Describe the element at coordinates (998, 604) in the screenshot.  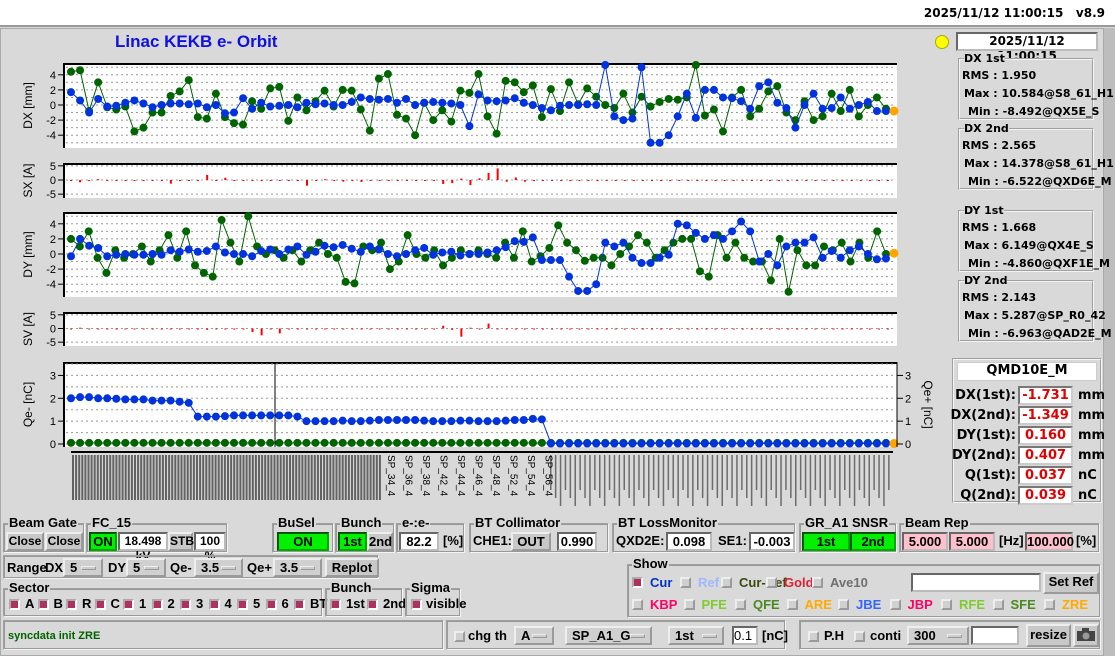
I see `show-sfe-checkbox` at that location.